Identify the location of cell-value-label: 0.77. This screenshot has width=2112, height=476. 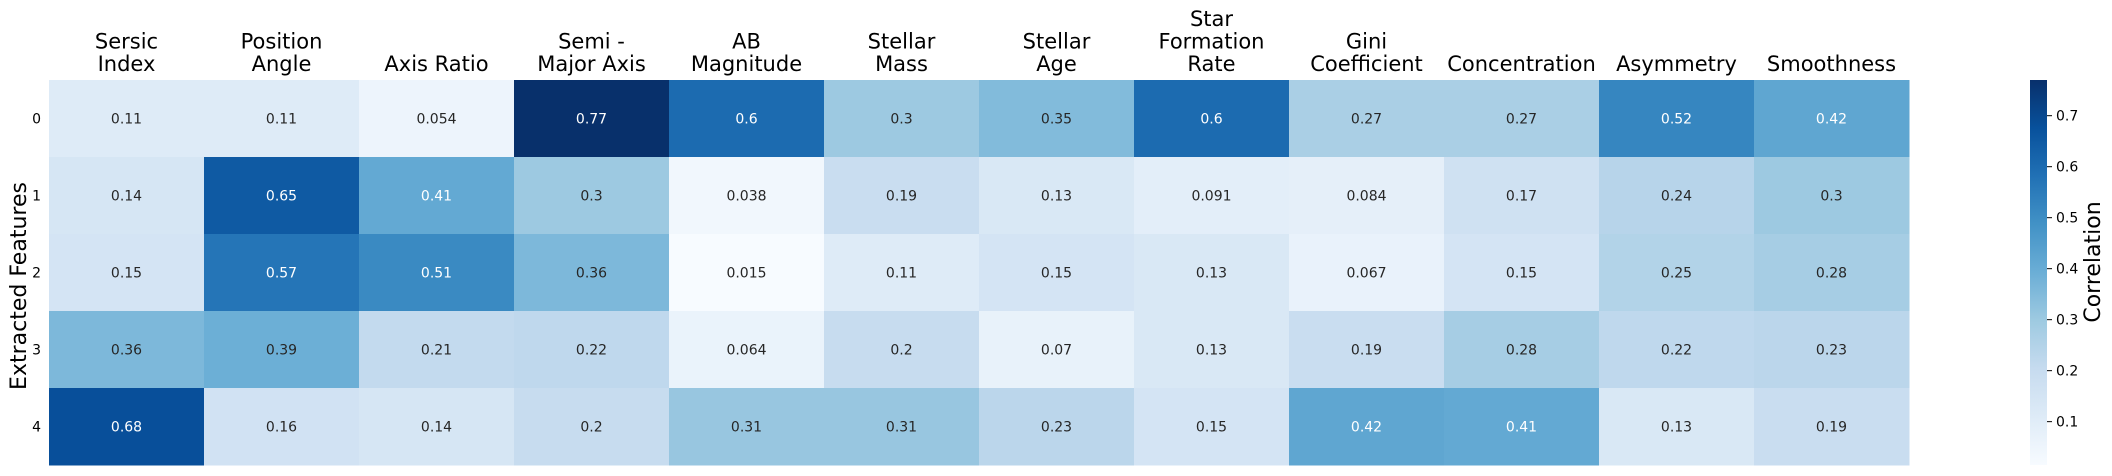
(591, 120).